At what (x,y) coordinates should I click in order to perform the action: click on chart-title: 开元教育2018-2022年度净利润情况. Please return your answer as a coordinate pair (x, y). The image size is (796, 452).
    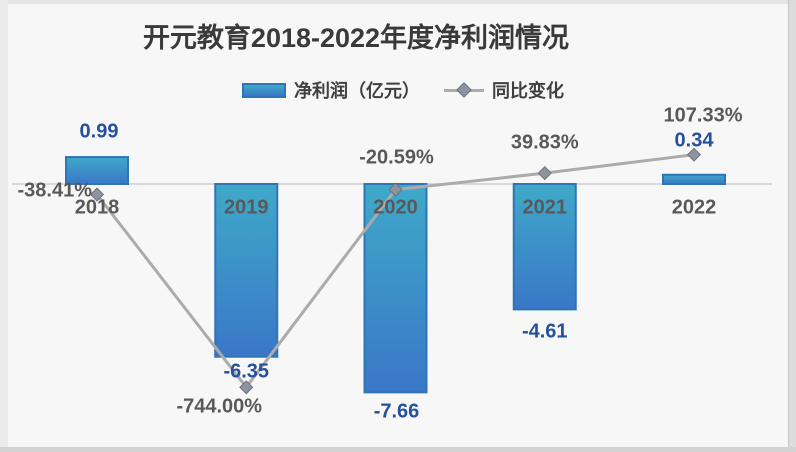
    Looking at the image, I should click on (356, 38).